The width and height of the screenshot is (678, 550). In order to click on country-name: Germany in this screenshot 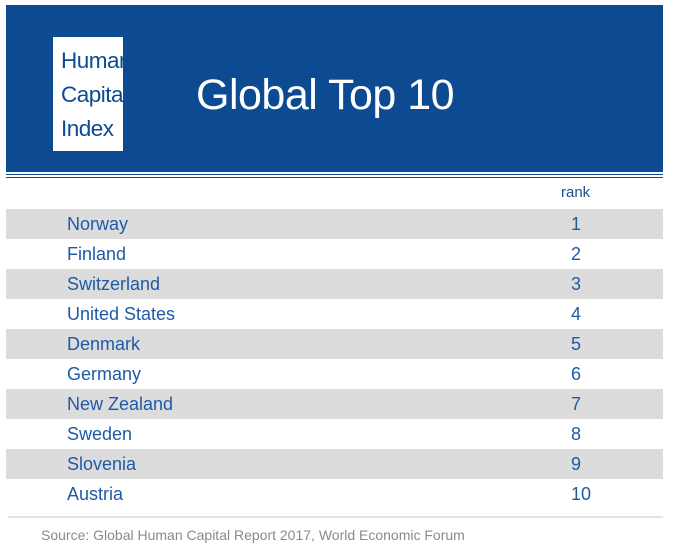, I will do `click(104, 374)`.